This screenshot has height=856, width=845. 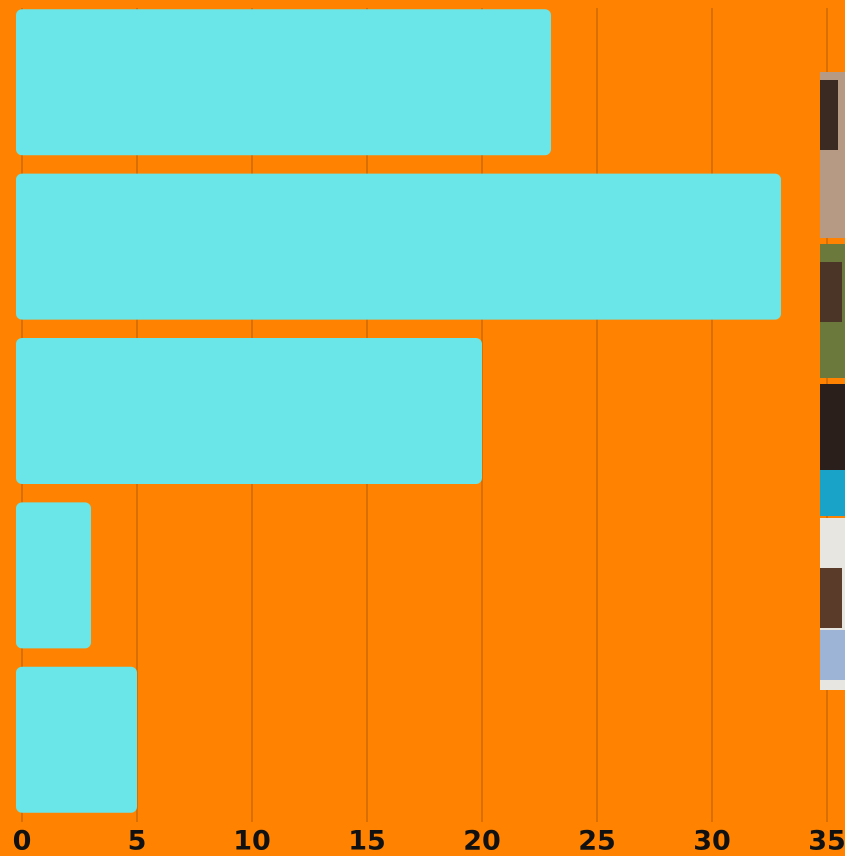 What do you see at coordinates (712, 841) in the screenshot?
I see `x-tick-label: 30` at bounding box center [712, 841].